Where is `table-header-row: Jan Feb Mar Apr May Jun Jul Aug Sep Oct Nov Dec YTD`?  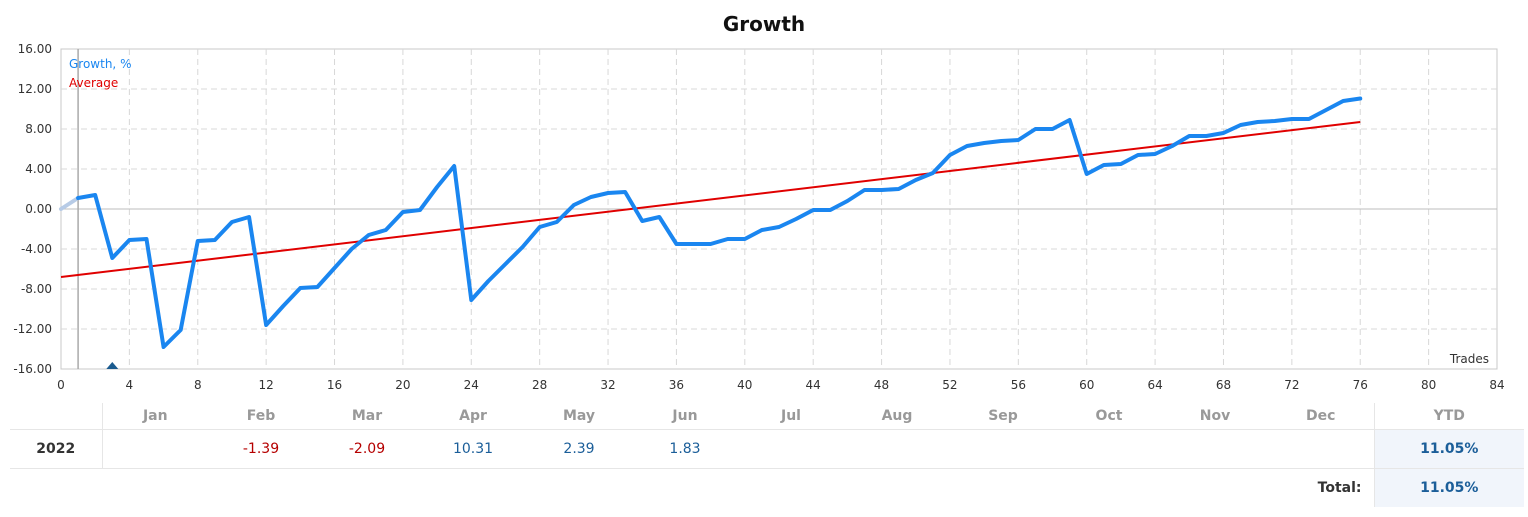
table-header-row: Jan Feb Mar Apr May Jun Jul Aug Sep Oct Nov Dec YTD is located at coordinates (767, 416).